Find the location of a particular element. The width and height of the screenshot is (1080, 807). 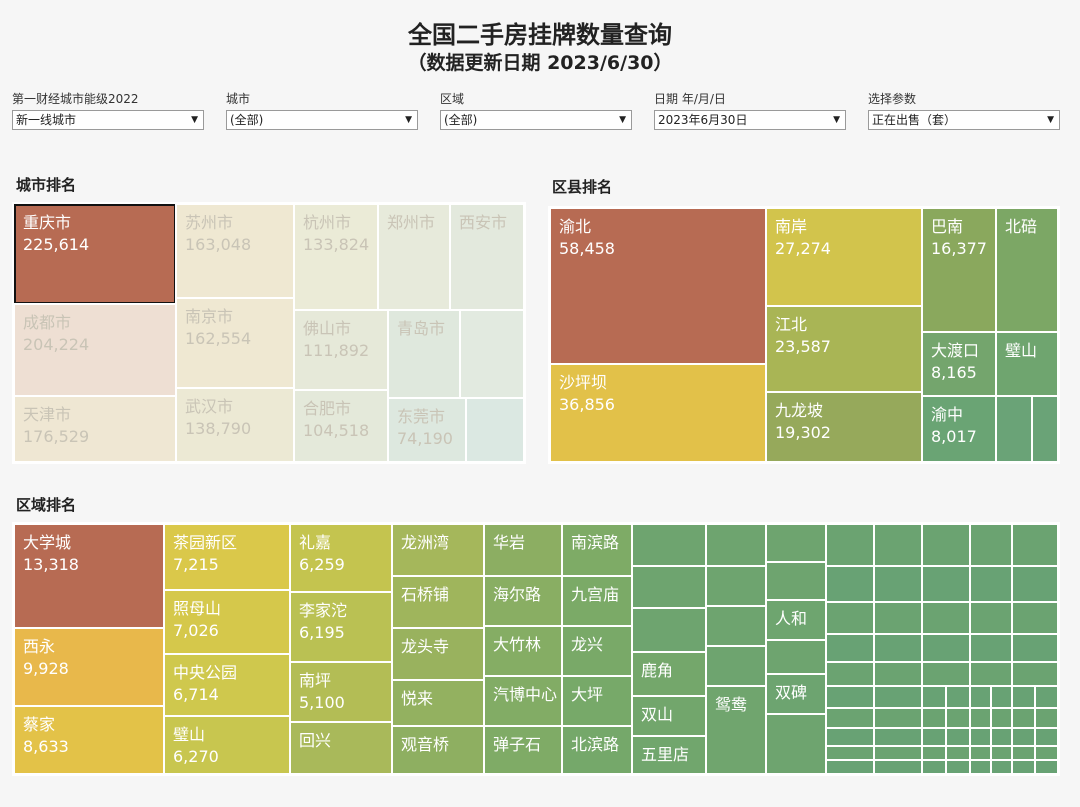

treemap-tile: 佛山市 111,892 is located at coordinates (341, 350).